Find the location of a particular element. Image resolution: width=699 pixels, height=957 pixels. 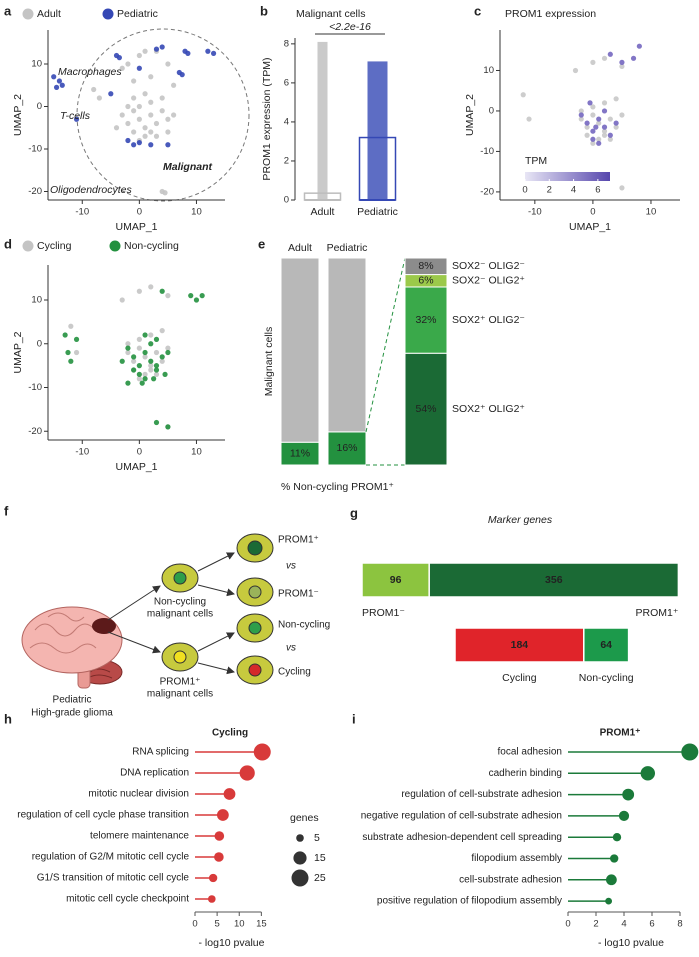

value-label: 11% is located at coordinates (300, 453).